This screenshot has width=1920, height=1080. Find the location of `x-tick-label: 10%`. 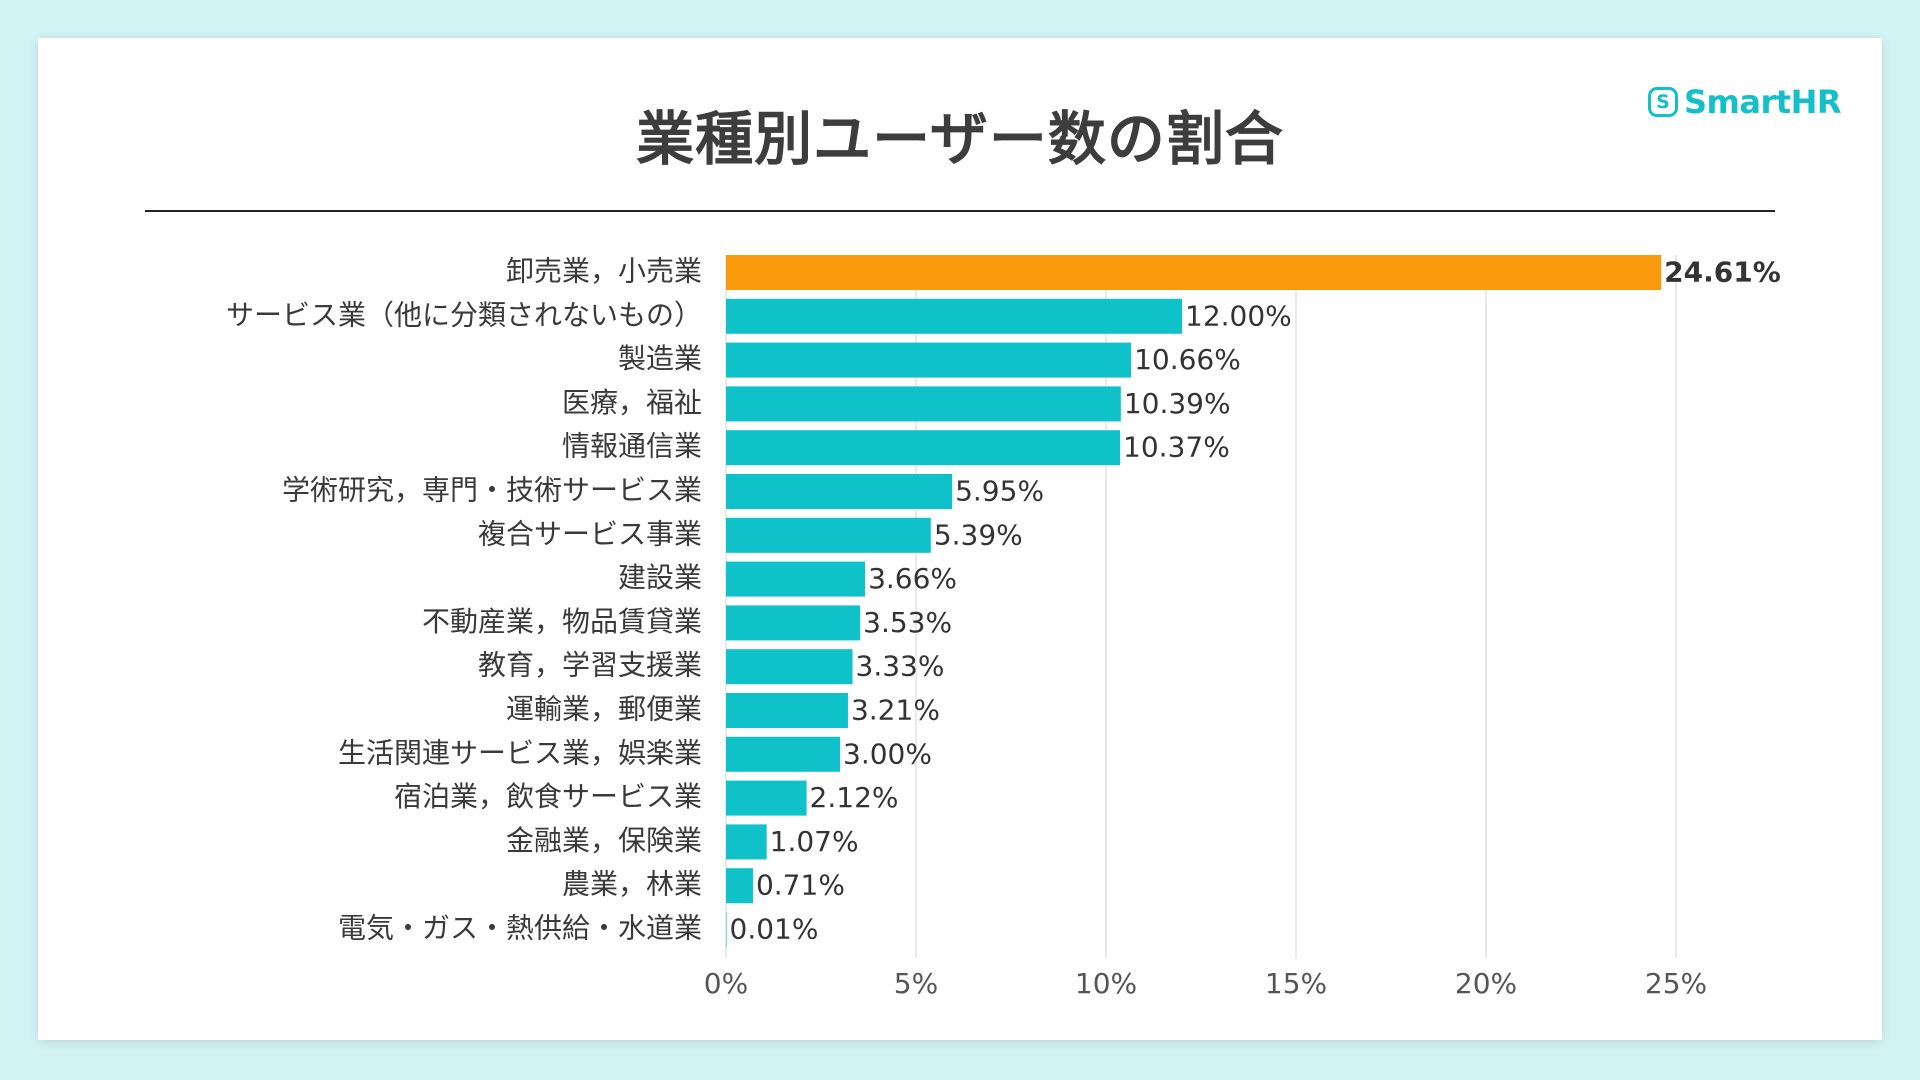

x-tick-label: 10% is located at coordinates (1106, 983).